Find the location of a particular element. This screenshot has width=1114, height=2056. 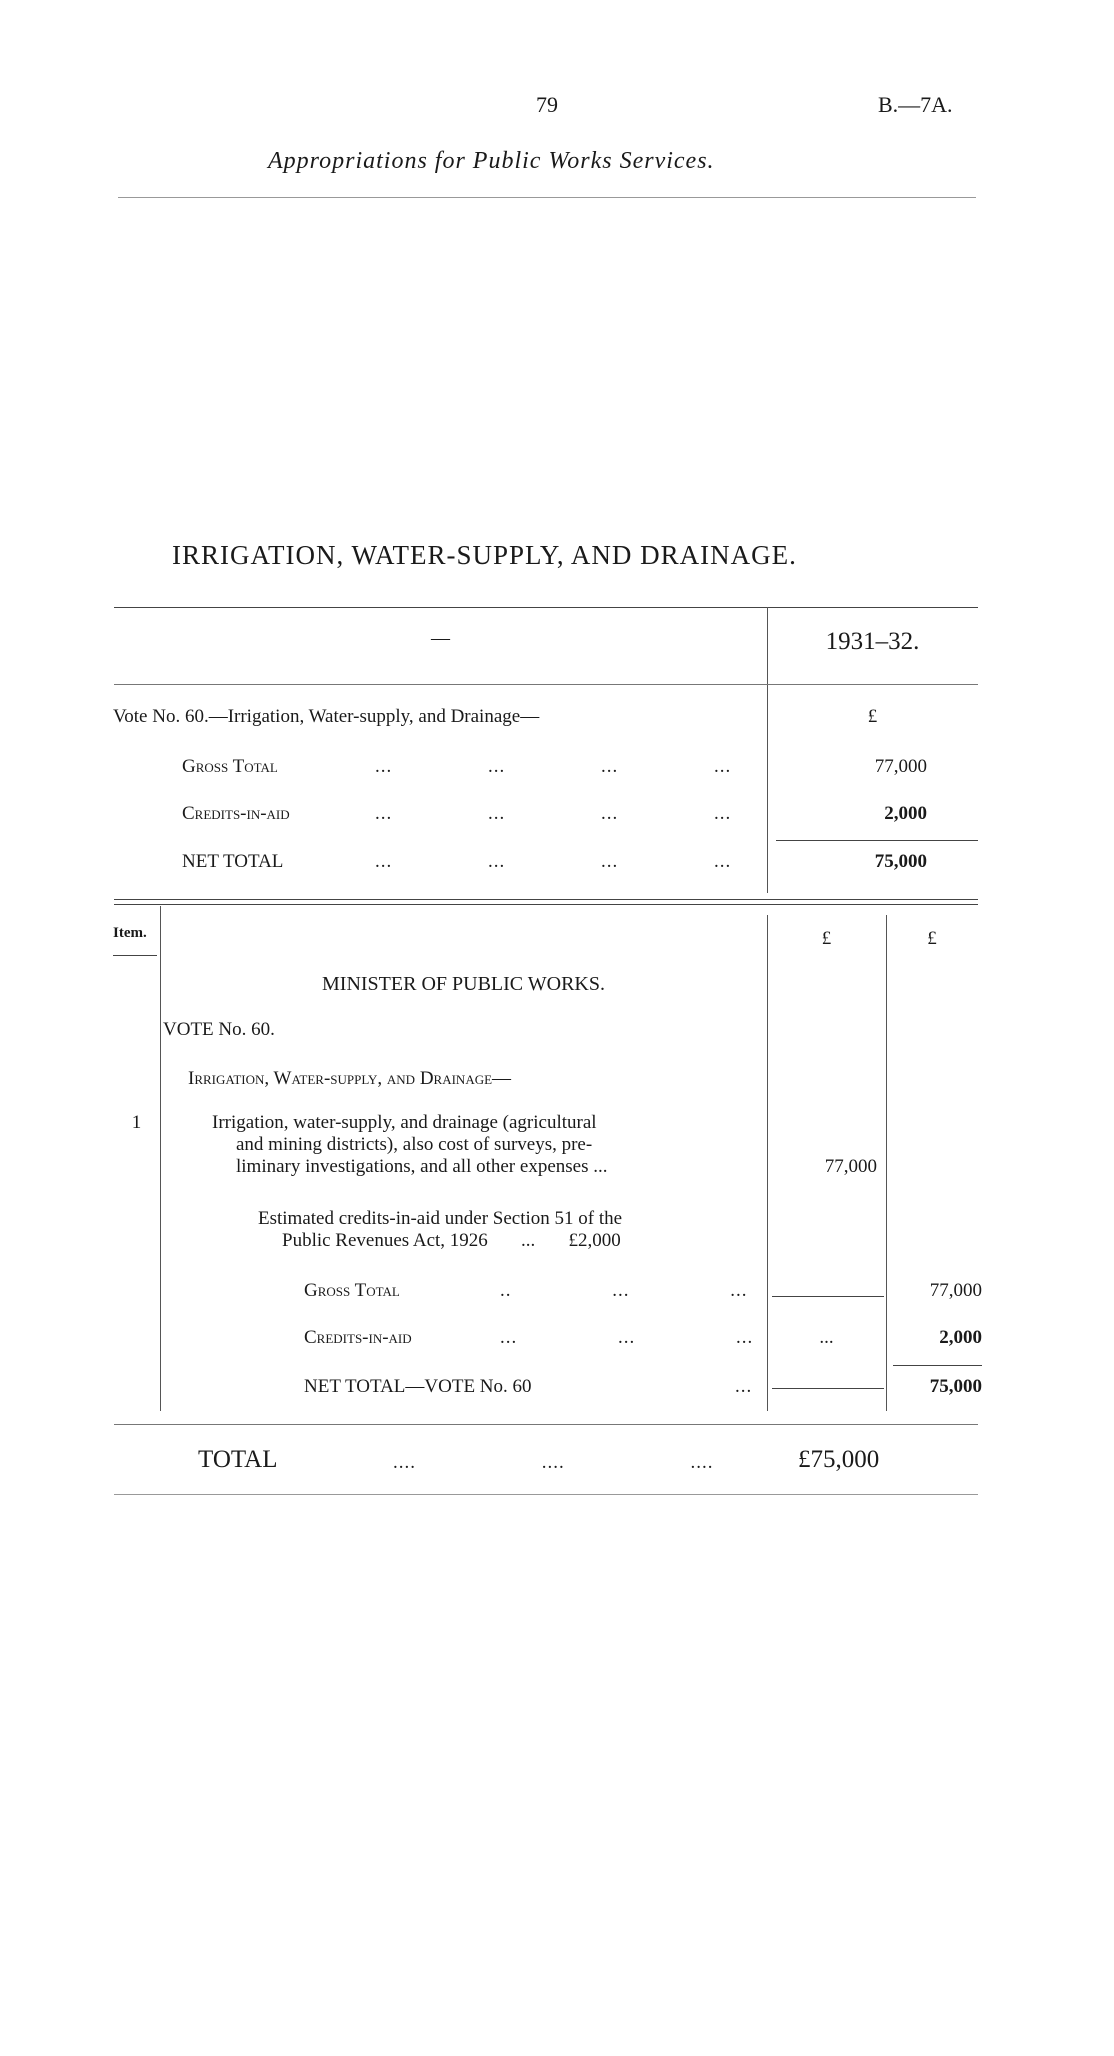

row-label: Credits-in-aid is located at coordinates (236, 813).